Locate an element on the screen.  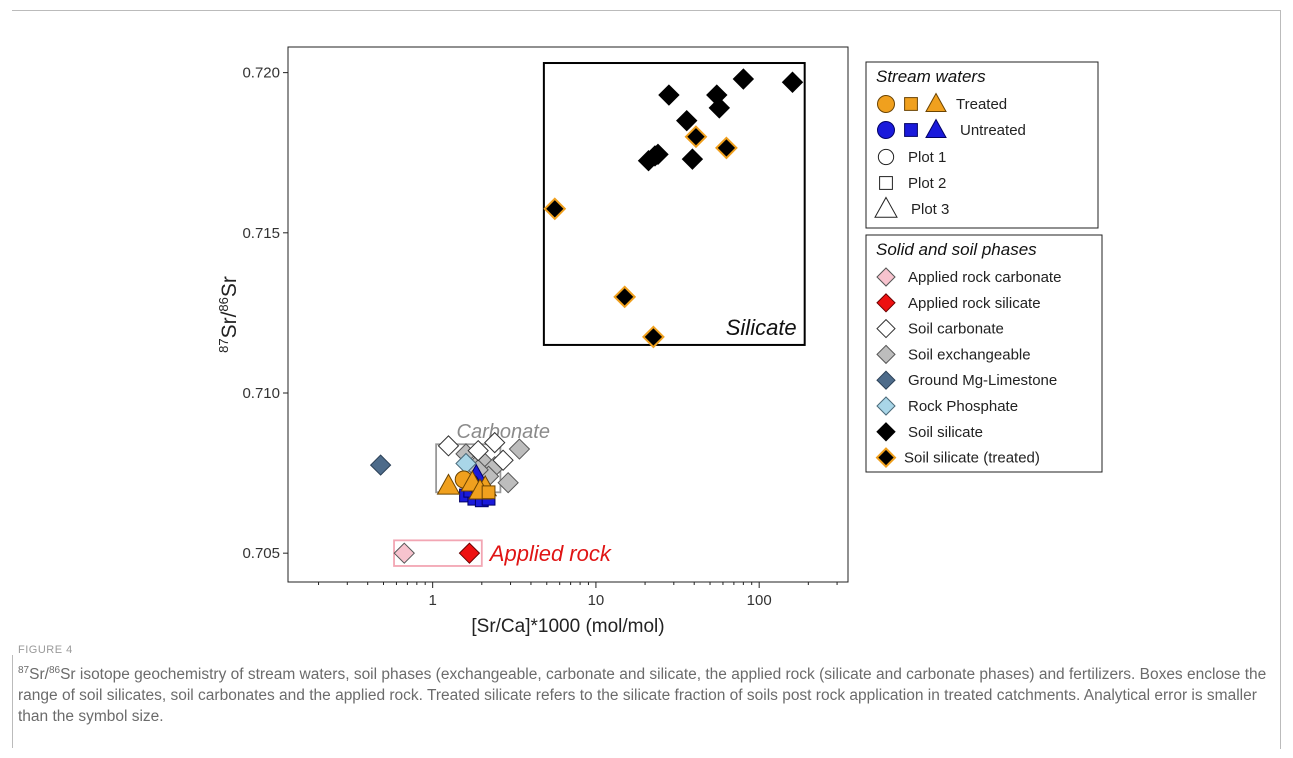
legend-marker-applied-rock-carbonate is located at coordinates (886, 277).